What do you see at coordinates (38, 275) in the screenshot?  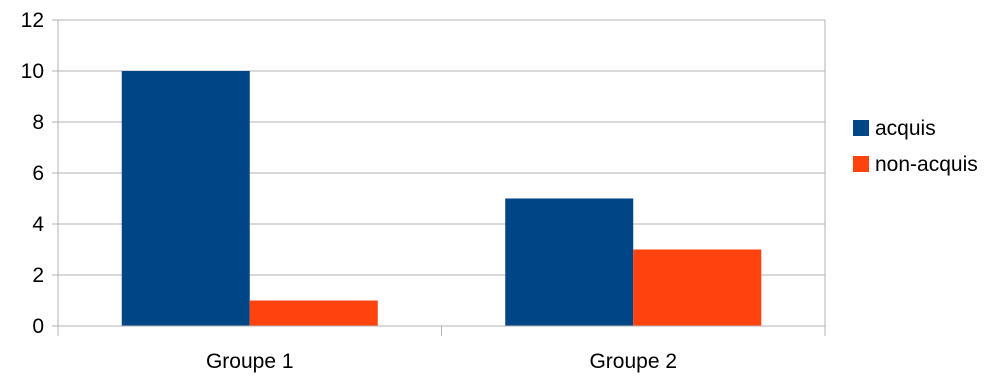 I see `y-tick-label: 2` at bounding box center [38, 275].